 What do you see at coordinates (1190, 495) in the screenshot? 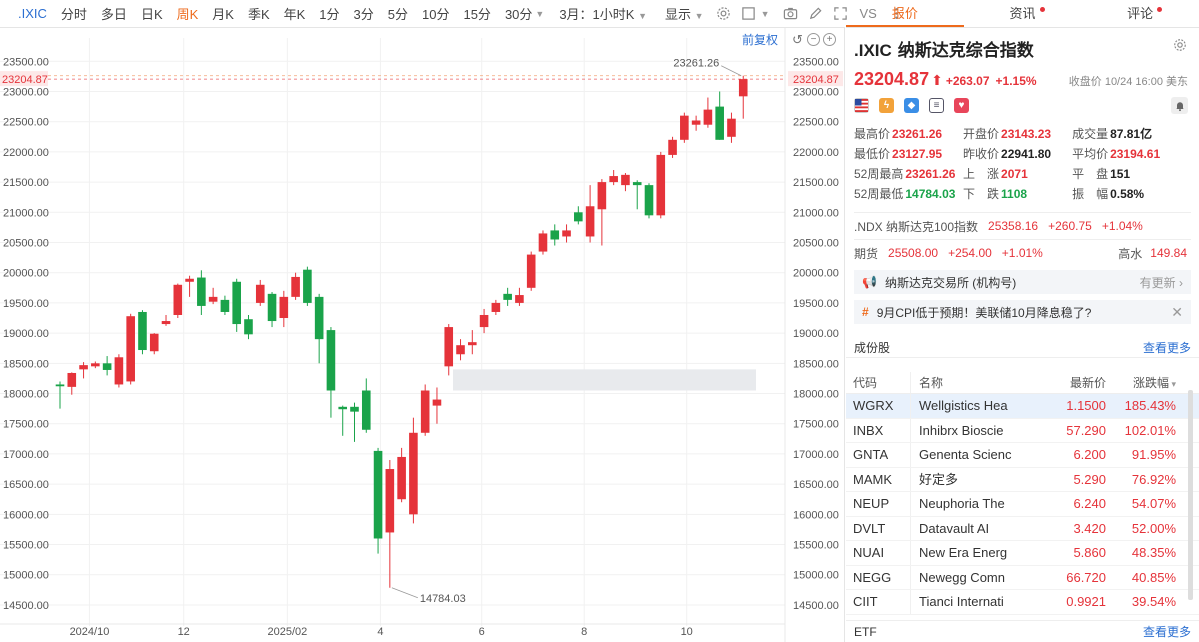
I see `table-scrollbar` at bounding box center [1190, 495].